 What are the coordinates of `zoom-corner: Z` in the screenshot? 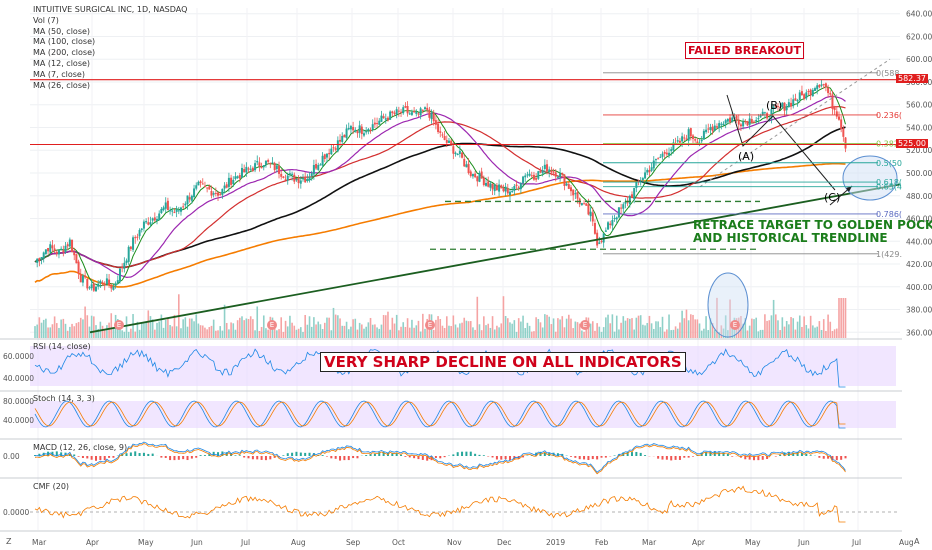 It's located at (9, 541).